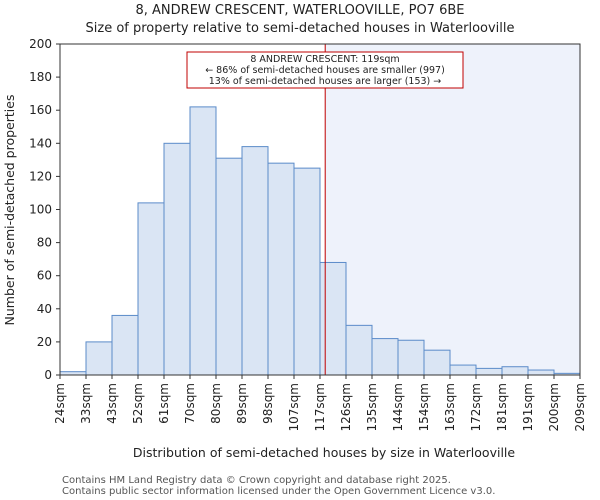 This screenshot has height=500, width=600. Describe the element at coordinates (281, 269) in the screenshot. I see `bar-98sqm` at that location.